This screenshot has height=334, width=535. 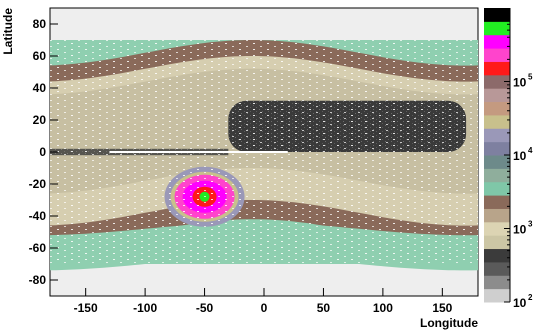 I want to click on x-tick-label: 50, so click(x=324, y=308).